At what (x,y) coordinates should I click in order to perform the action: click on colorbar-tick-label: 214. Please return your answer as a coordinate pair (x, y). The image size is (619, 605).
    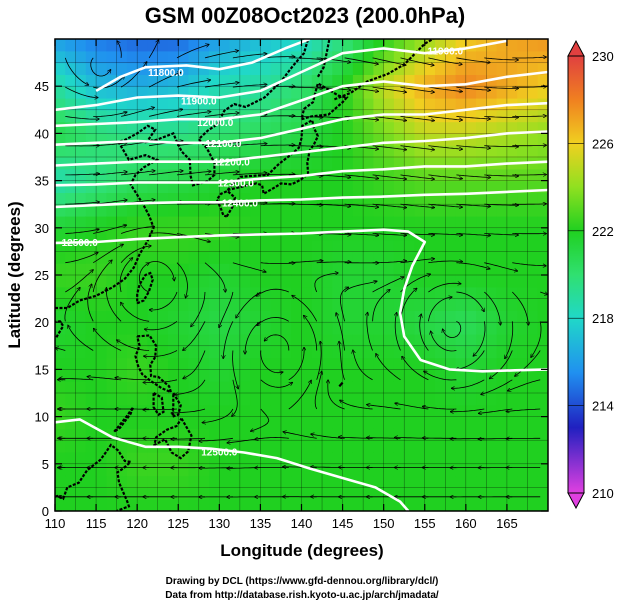
    Looking at the image, I should click on (603, 406).